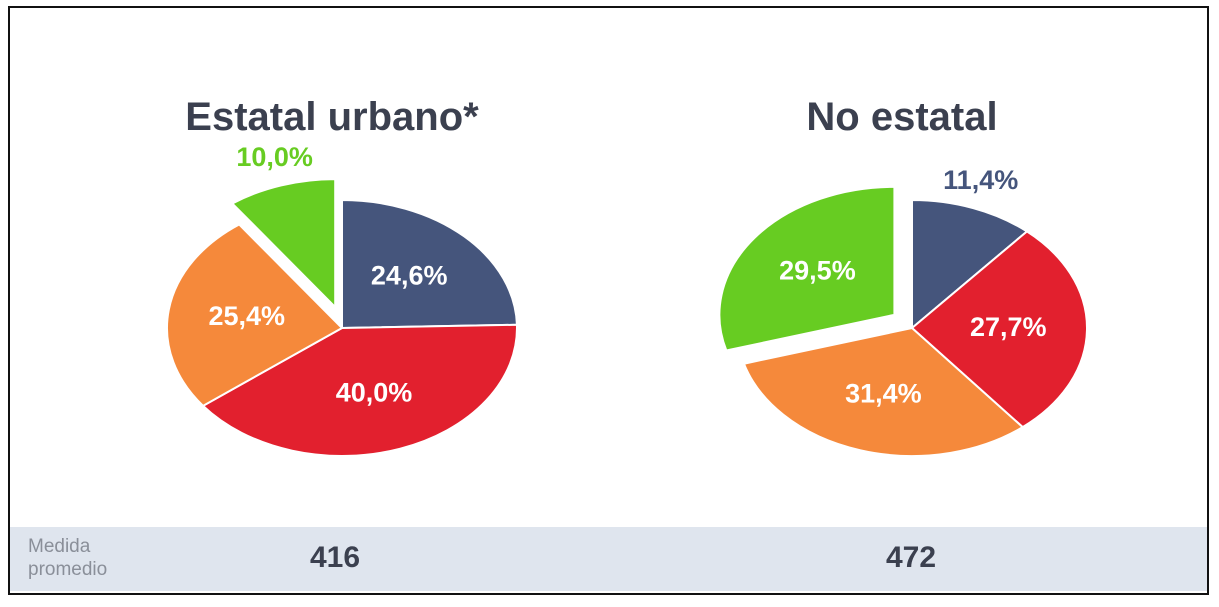 The image size is (1219, 607). Describe the element at coordinates (817, 271) in the screenshot. I see `data-label: 29,5%` at that location.